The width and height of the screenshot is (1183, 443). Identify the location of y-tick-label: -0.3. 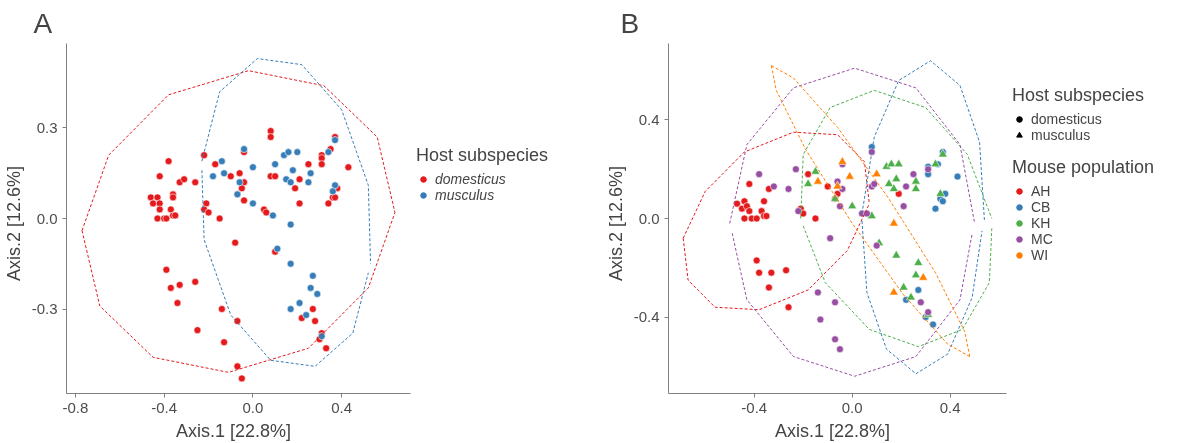
(44, 309).